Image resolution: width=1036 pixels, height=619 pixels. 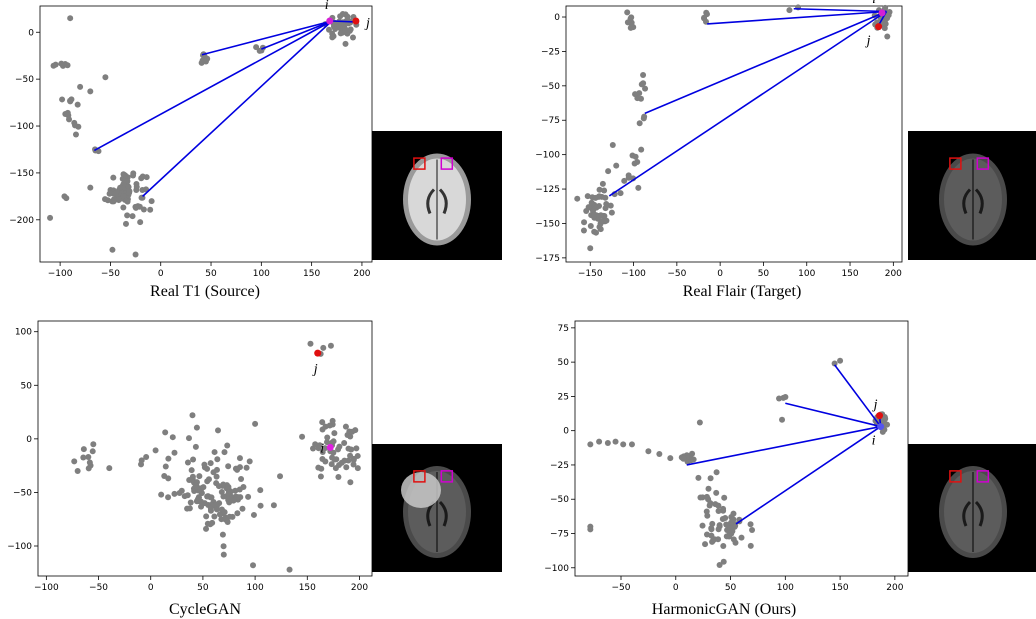 What do you see at coordinates (447, 163) in the screenshot?
I see `magenta-roi-box` at bounding box center [447, 163].